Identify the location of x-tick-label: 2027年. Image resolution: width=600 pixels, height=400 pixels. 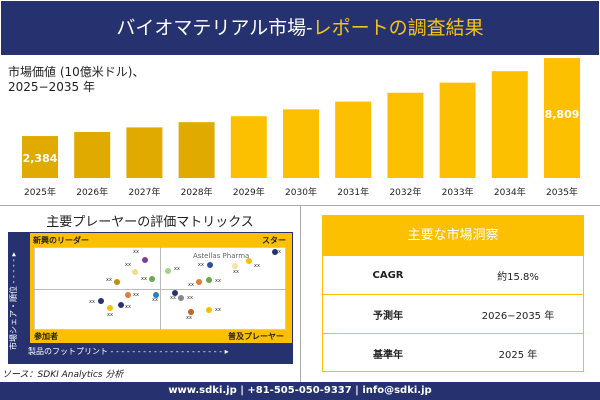
(144, 192).